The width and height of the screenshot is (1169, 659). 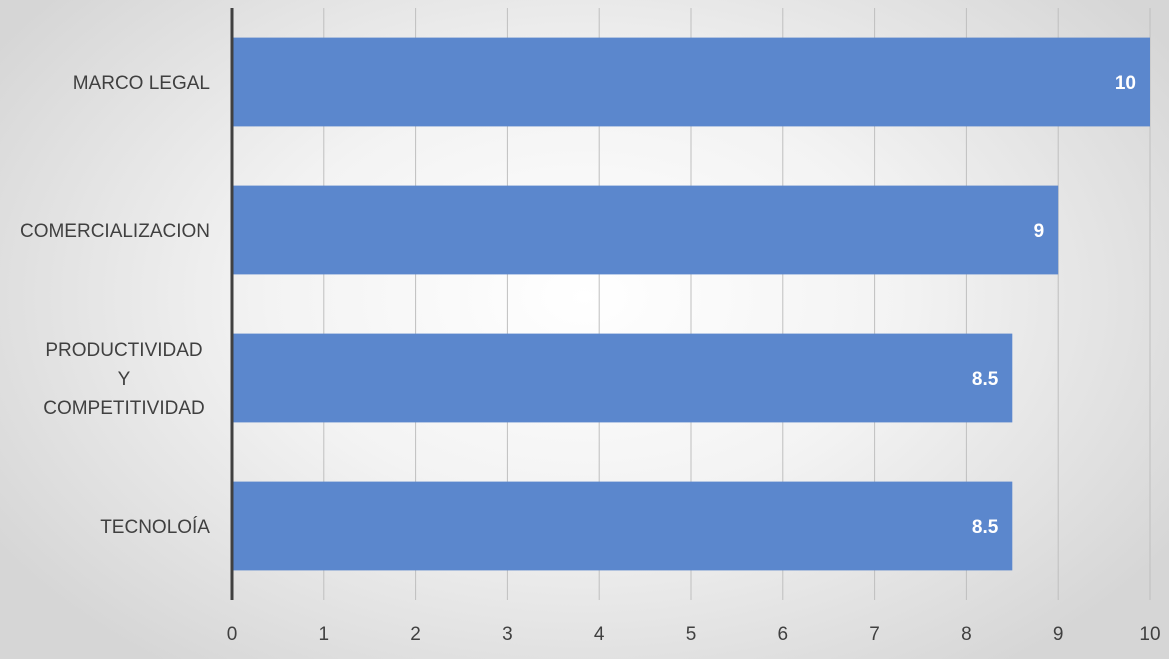 I want to click on category-label-line: Y, so click(x=124, y=379).